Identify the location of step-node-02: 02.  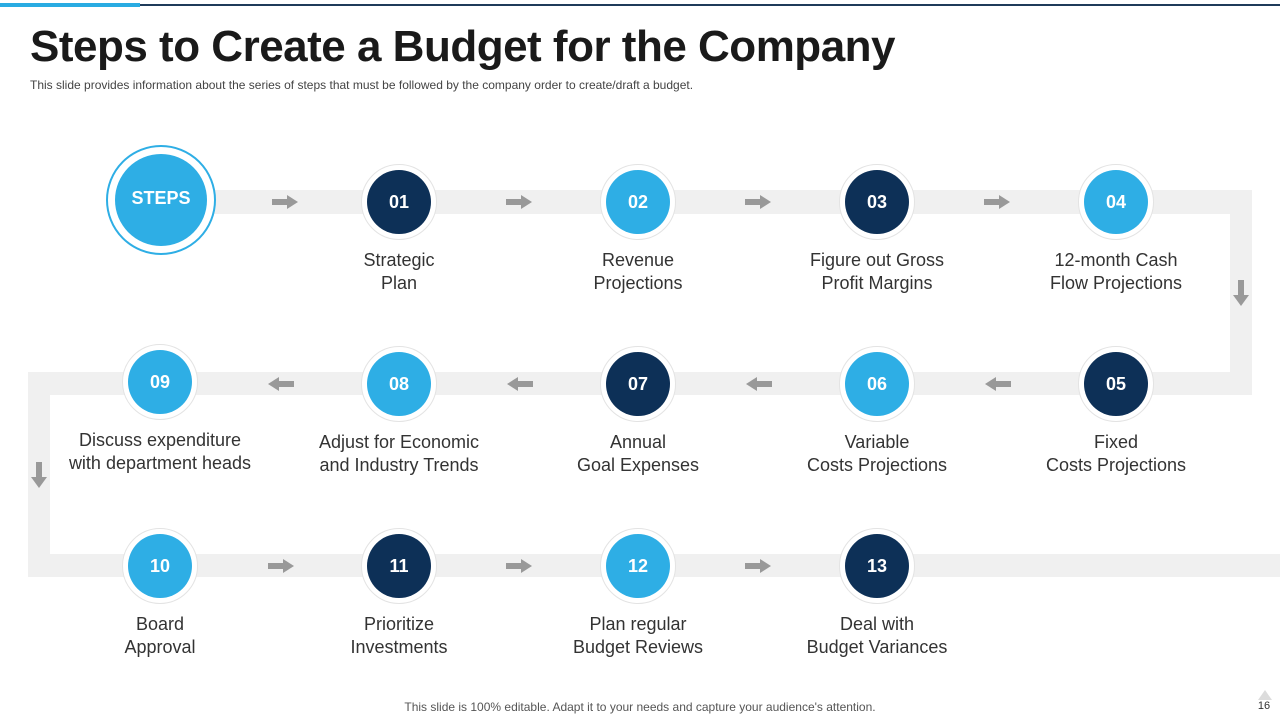
(638, 202).